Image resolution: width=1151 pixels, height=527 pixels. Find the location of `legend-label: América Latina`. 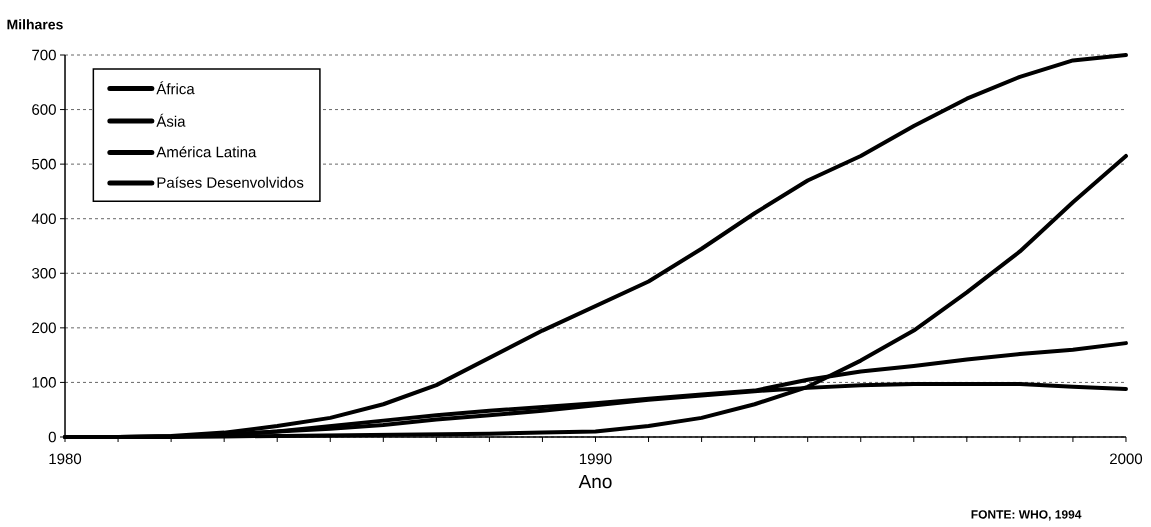

legend-label: América Latina is located at coordinates (206, 152).